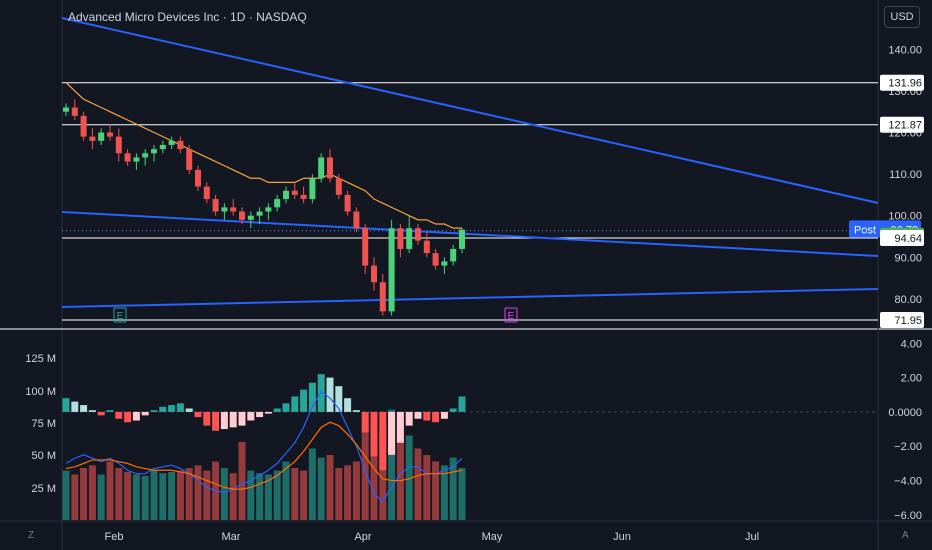 This screenshot has height=550, width=932. I want to click on price-line-label: 131.96, so click(905, 84).